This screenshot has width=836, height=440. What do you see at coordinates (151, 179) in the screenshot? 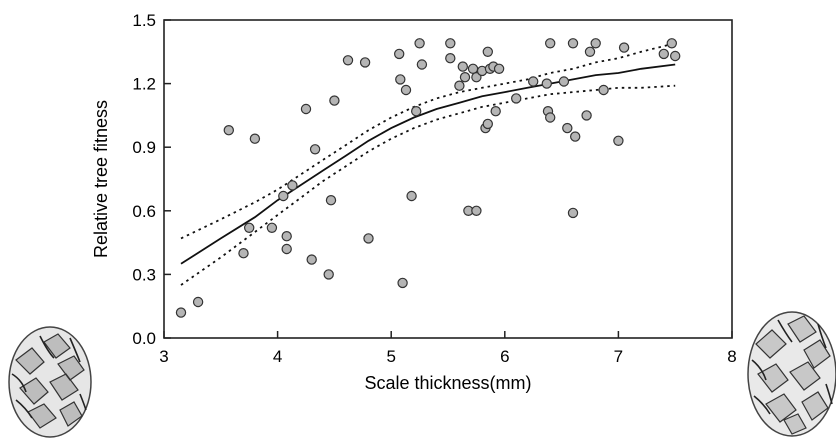
I see `y-axis-ticks: 0.0 0.3 0.6 0.9 1.2 1.5` at bounding box center [151, 179].